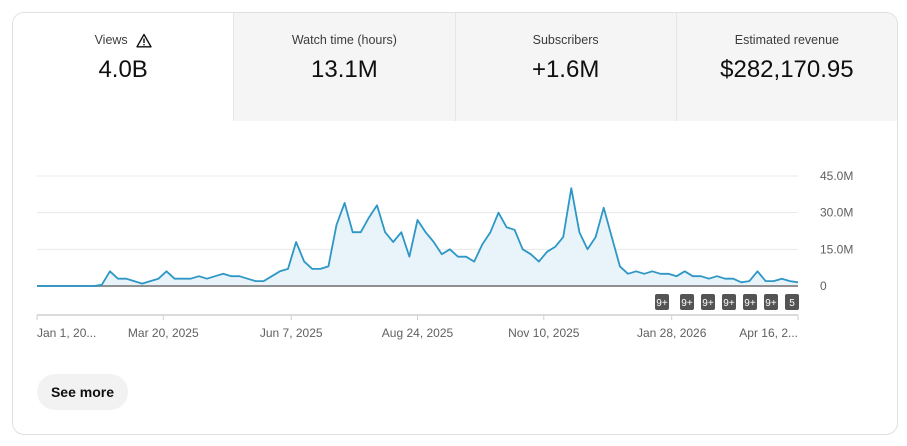  I want to click on tab-value: 4.0B, so click(123, 69).